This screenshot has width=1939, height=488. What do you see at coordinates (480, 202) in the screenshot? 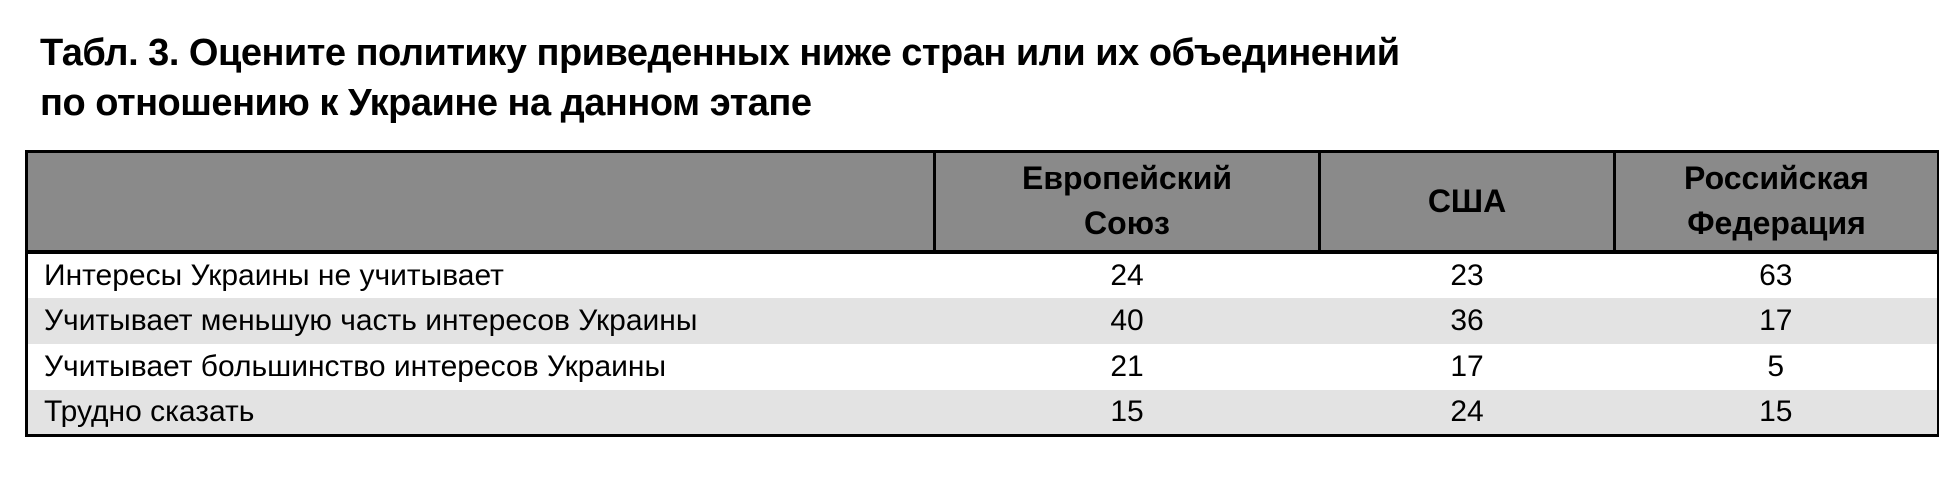
I see `header-cell-empty` at bounding box center [480, 202].